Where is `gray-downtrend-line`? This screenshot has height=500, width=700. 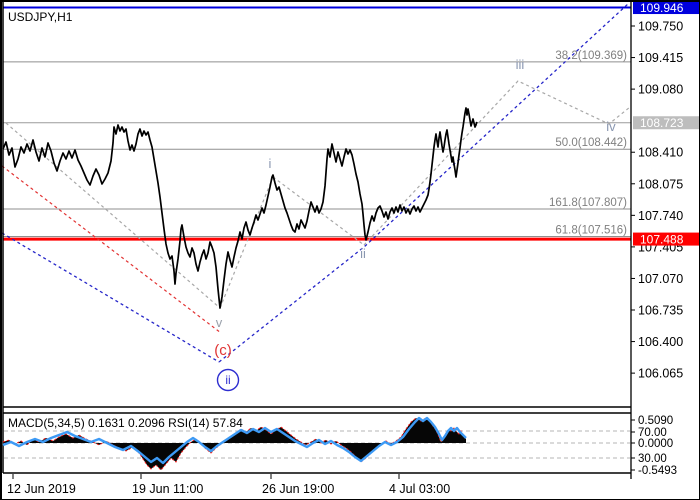
gray-downtrend-line is located at coordinates (113, 215).